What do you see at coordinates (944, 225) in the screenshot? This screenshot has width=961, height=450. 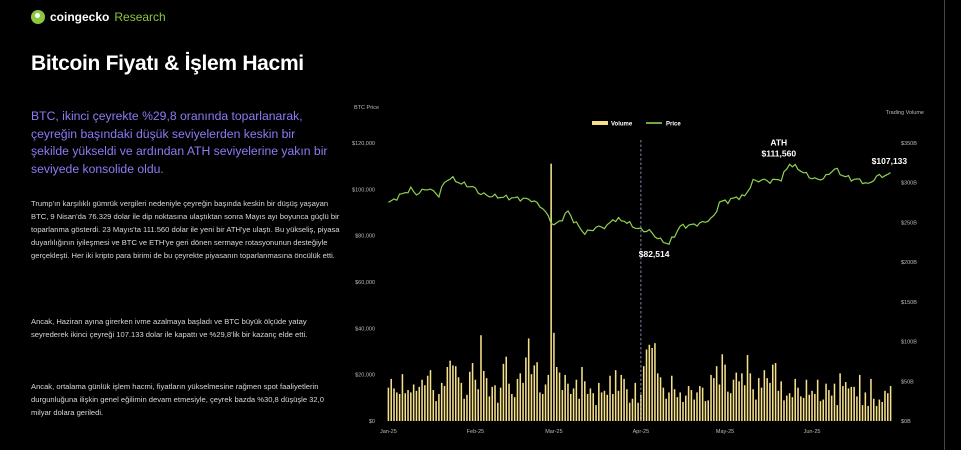 I see `page-divider` at bounding box center [944, 225].